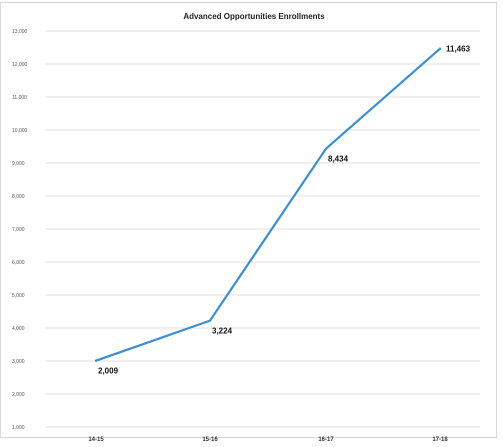 This screenshot has width=503, height=447. What do you see at coordinates (222, 331) in the screenshot?
I see `data-label: 3,224` at bounding box center [222, 331].